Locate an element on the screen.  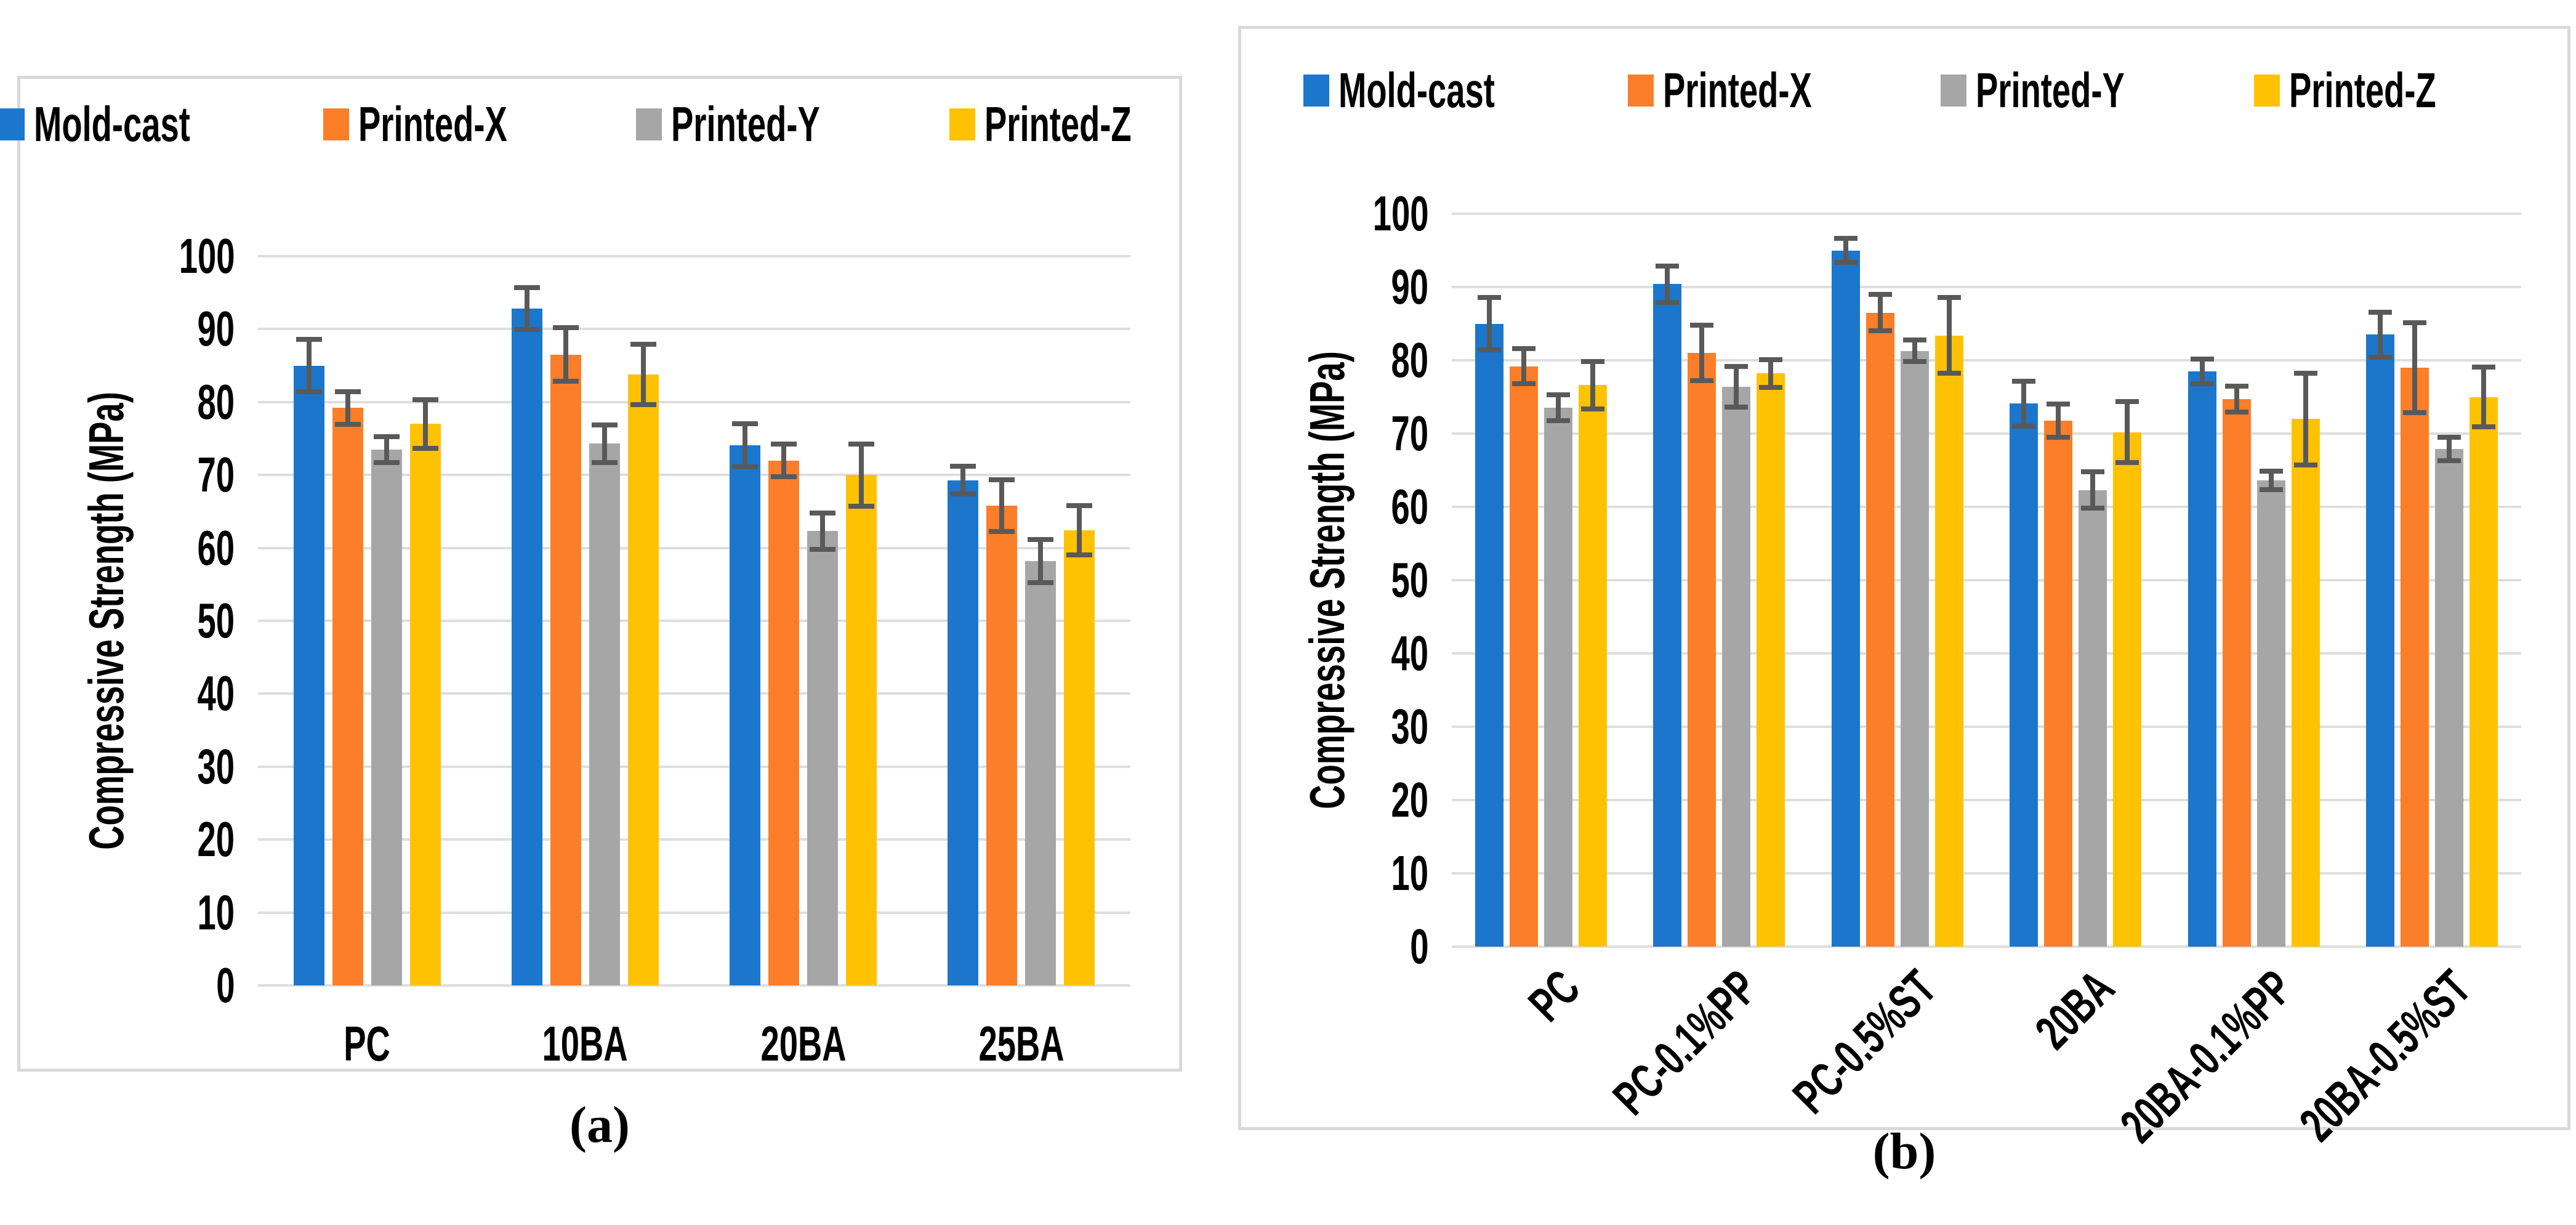
y-tick-text: 20 is located at coordinates (216, 839).